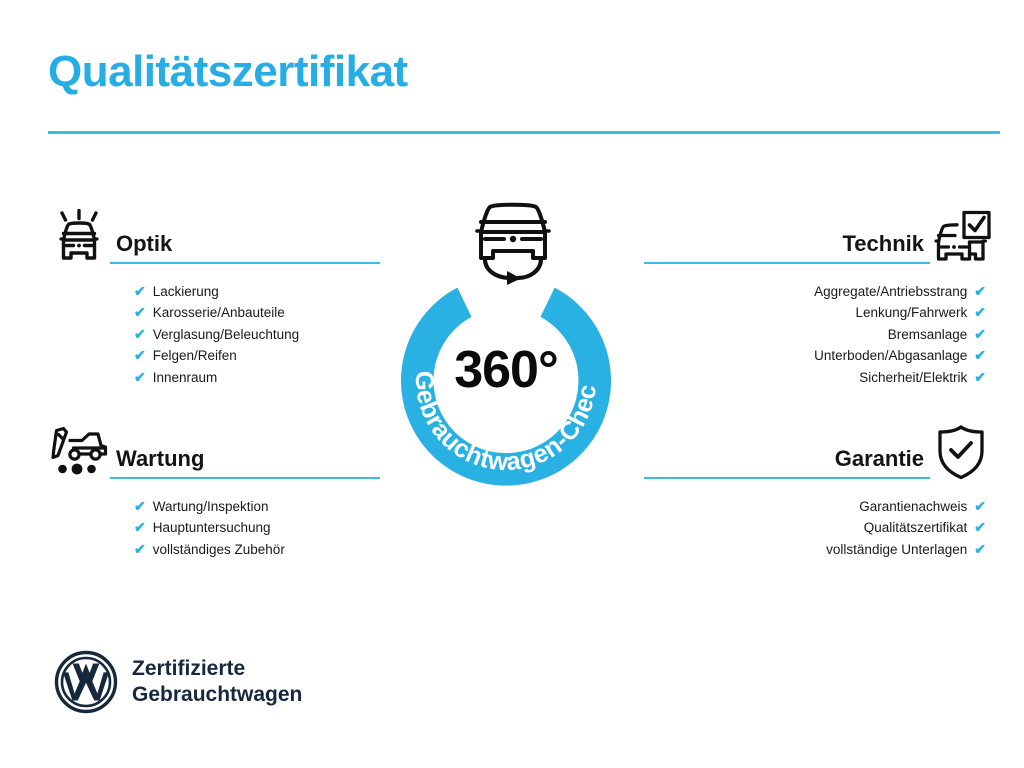  I want to click on badge-ring-graphic: Gebrauchtwagen-Check, so click(495, 369).